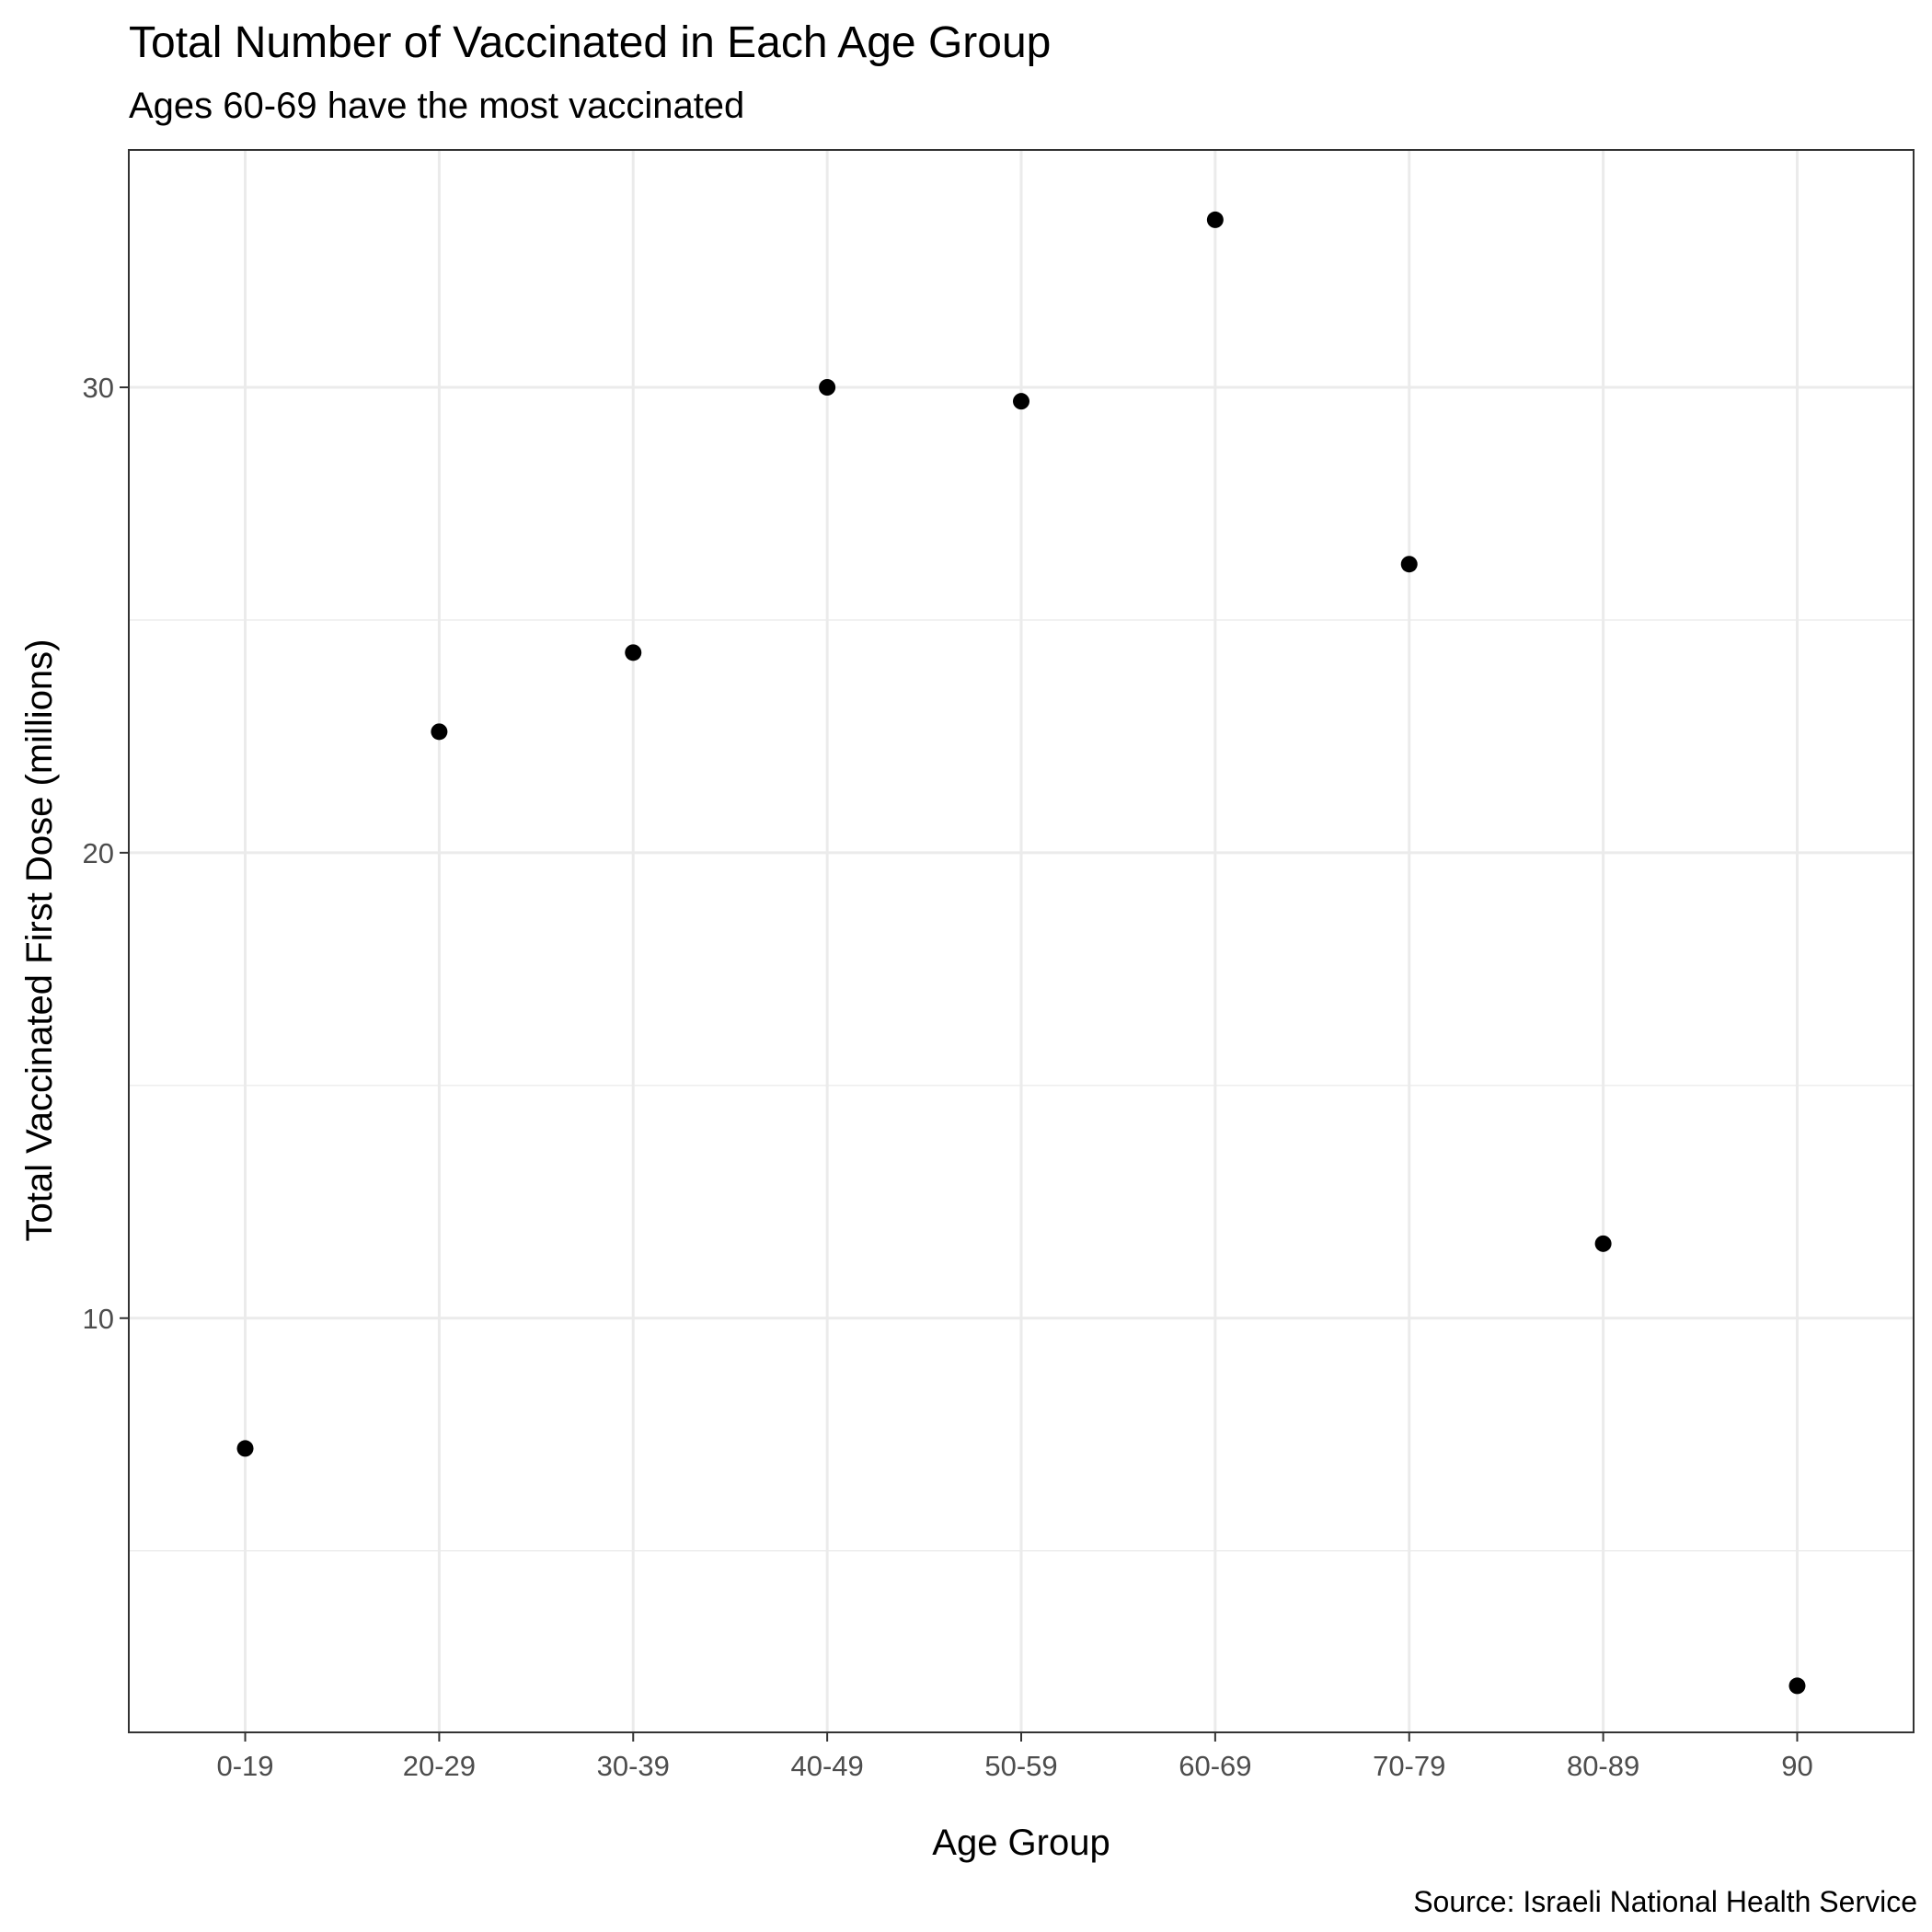 The width and height of the screenshot is (1932, 1932). I want to click on y-tick-label: 30, so click(98, 388).